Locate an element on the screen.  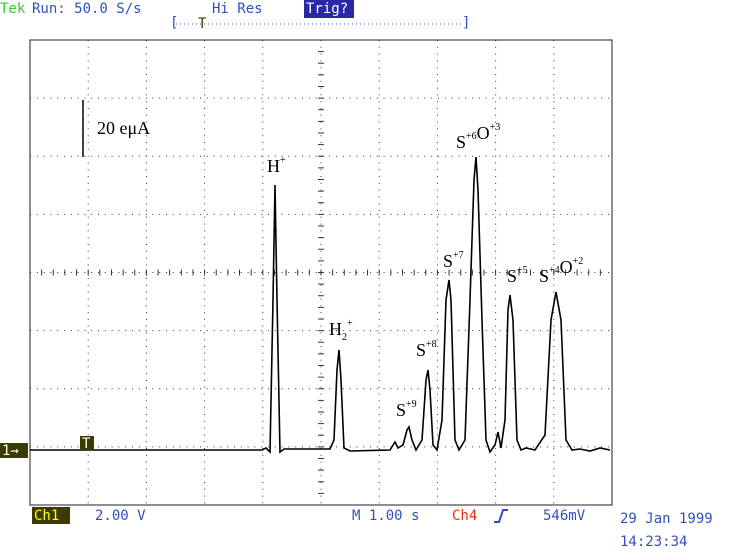
peak-label: S+5 is located at coordinates (517, 275).